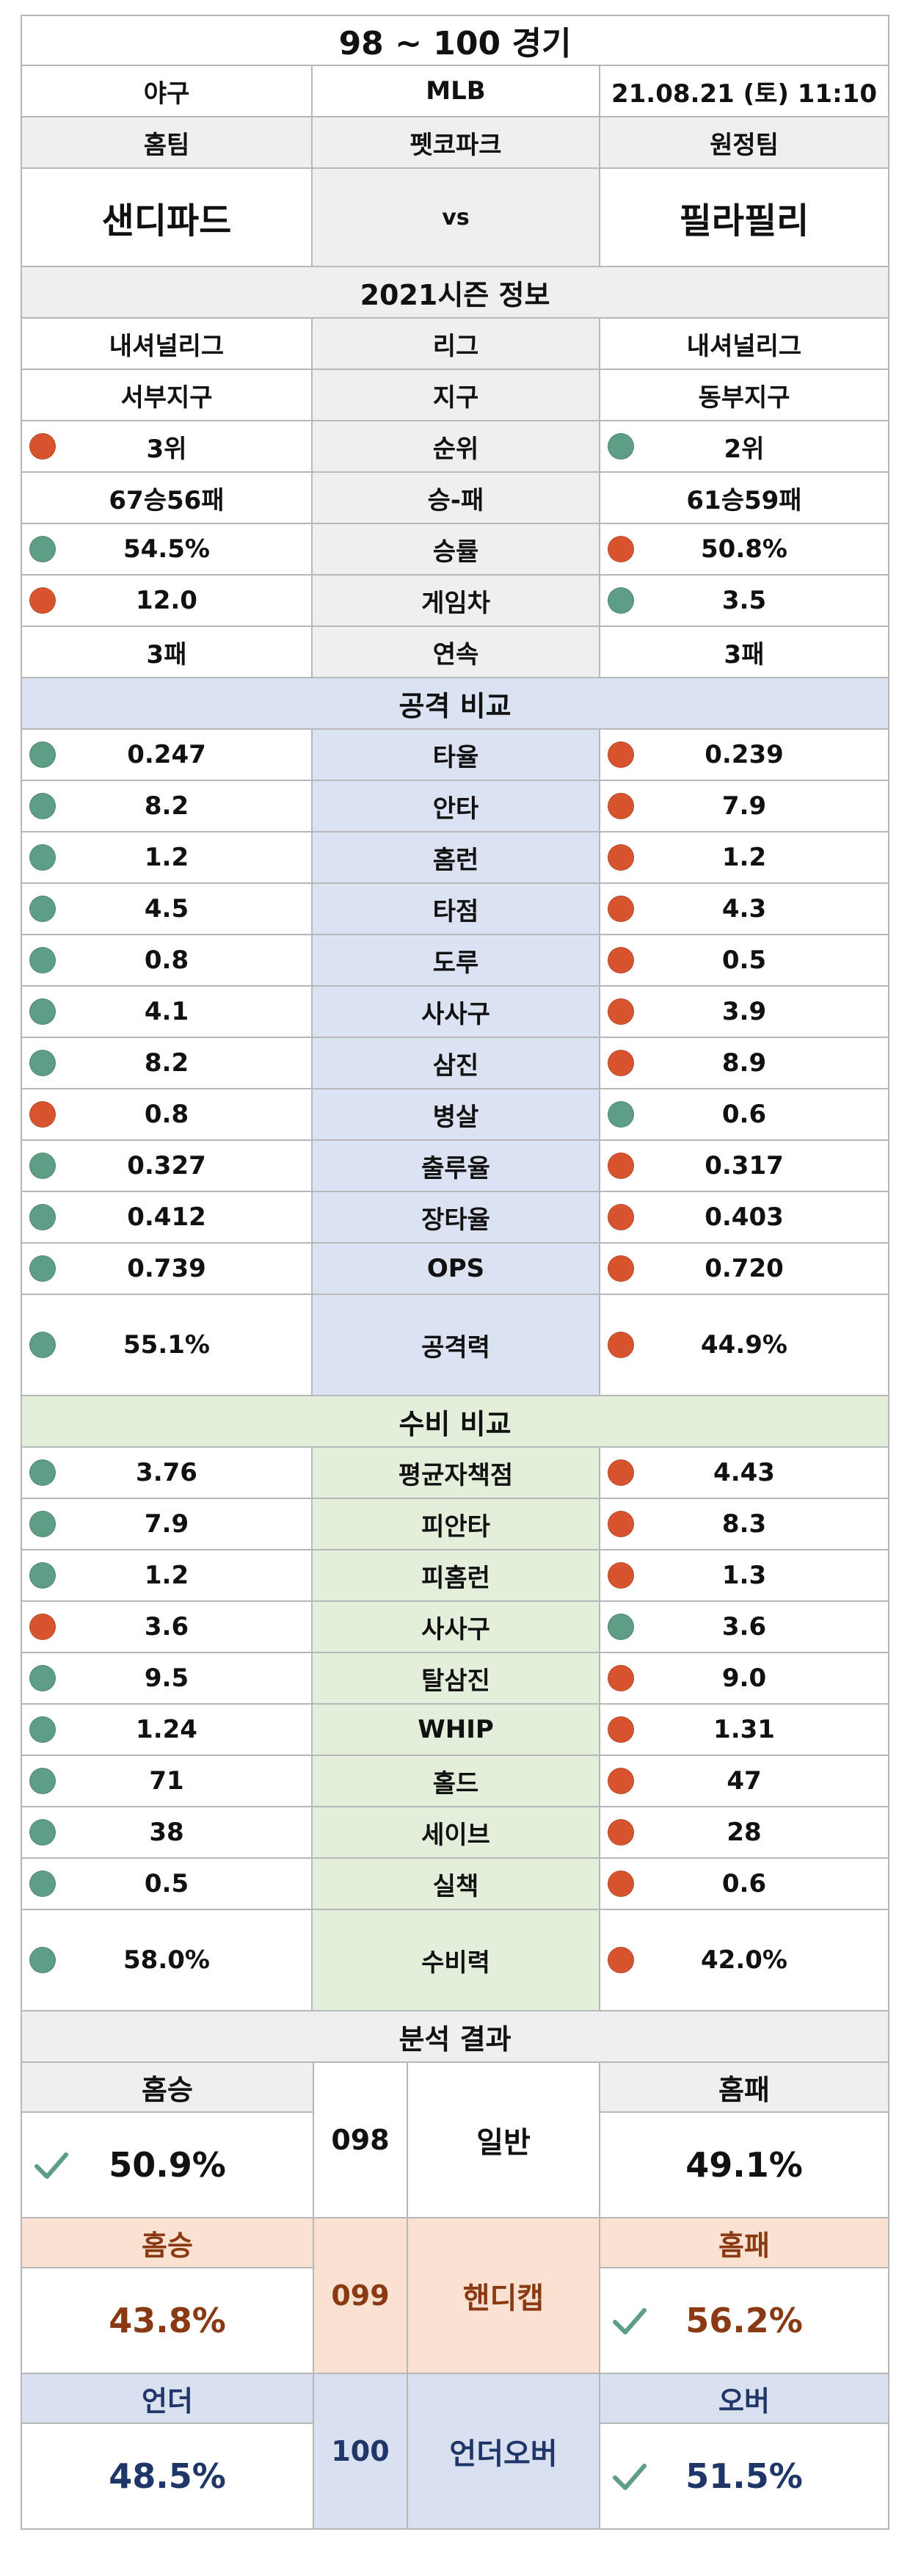 The height and width of the screenshot is (2576, 910). I want to click on stat-row: 1.24 WHIP 1.31, so click(455, 1731).